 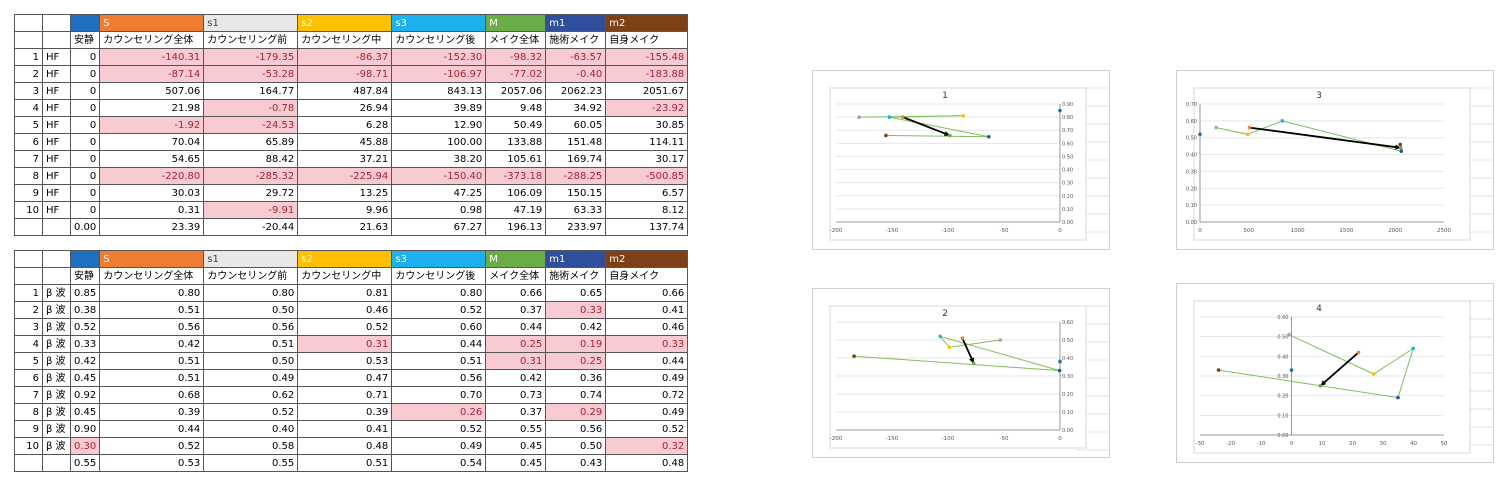 What do you see at coordinates (28, 210) in the screenshot?
I see `row-number: 10` at bounding box center [28, 210].